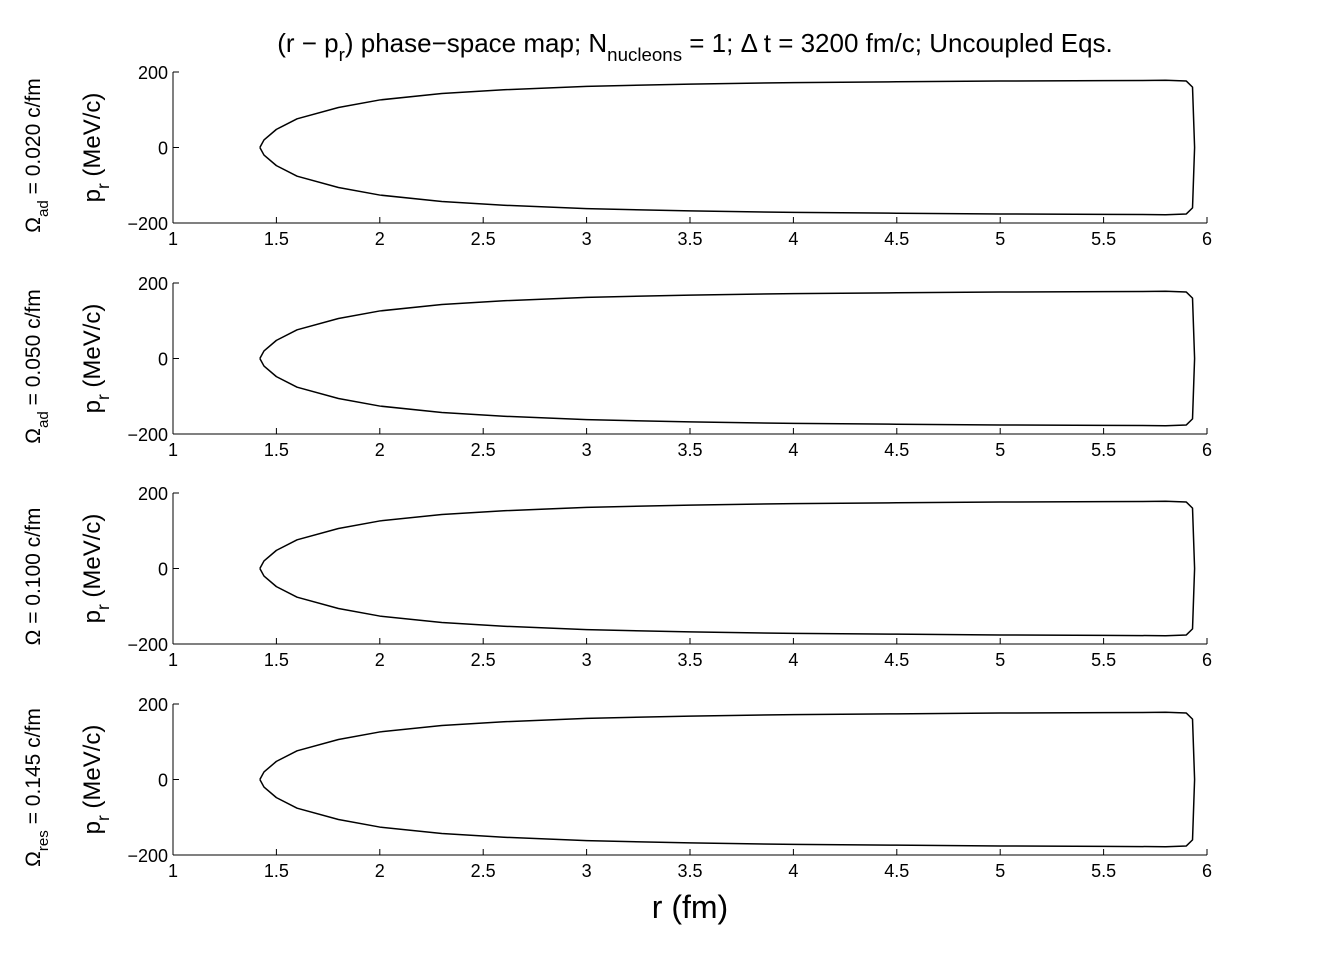 This screenshot has height=961, width=1332. I want to click on omega-row-label: Ω = 0.100 c/fm, so click(33, 577).